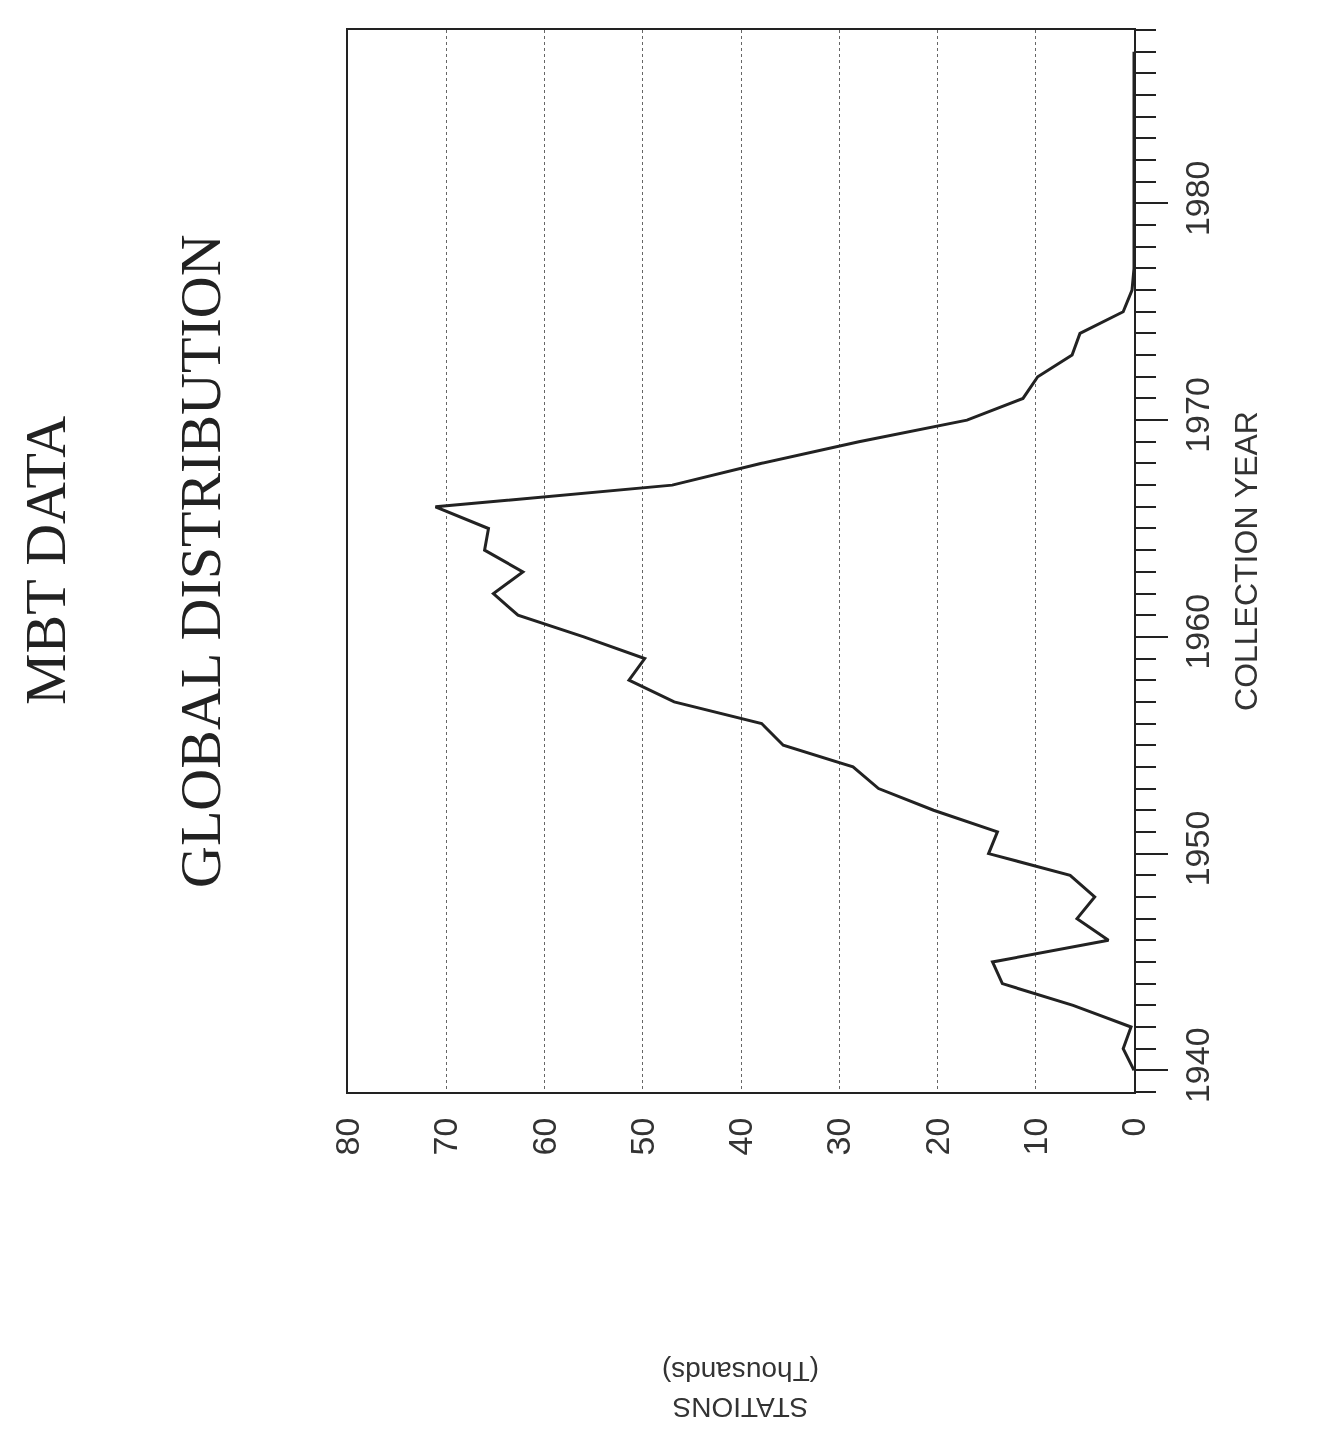  What do you see at coordinates (1196, 415) in the screenshot?
I see `y-tick-label: 1970` at bounding box center [1196, 415].